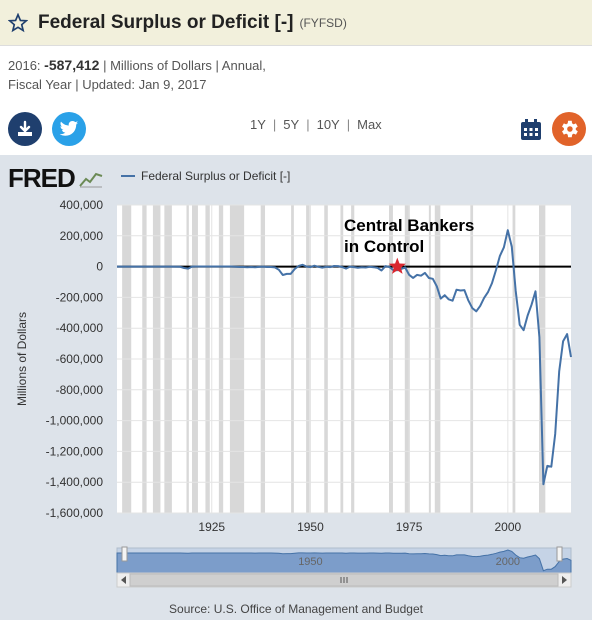 This screenshot has height=620, width=592. What do you see at coordinates (82, 205) in the screenshot?
I see `y-tick-label: 400,000` at bounding box center [82, 205].